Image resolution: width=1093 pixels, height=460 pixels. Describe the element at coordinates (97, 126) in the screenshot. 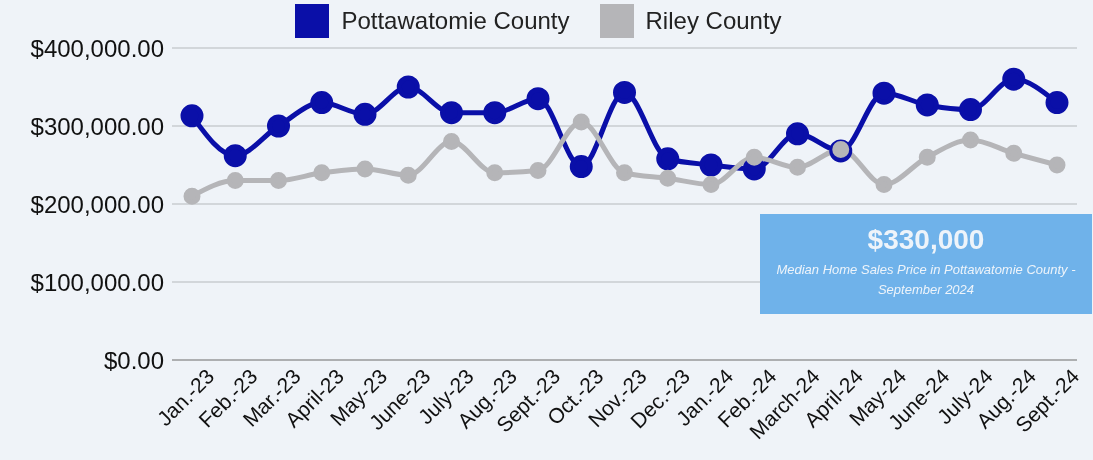

I see `y-tick-label: $300,000.00` at that location.